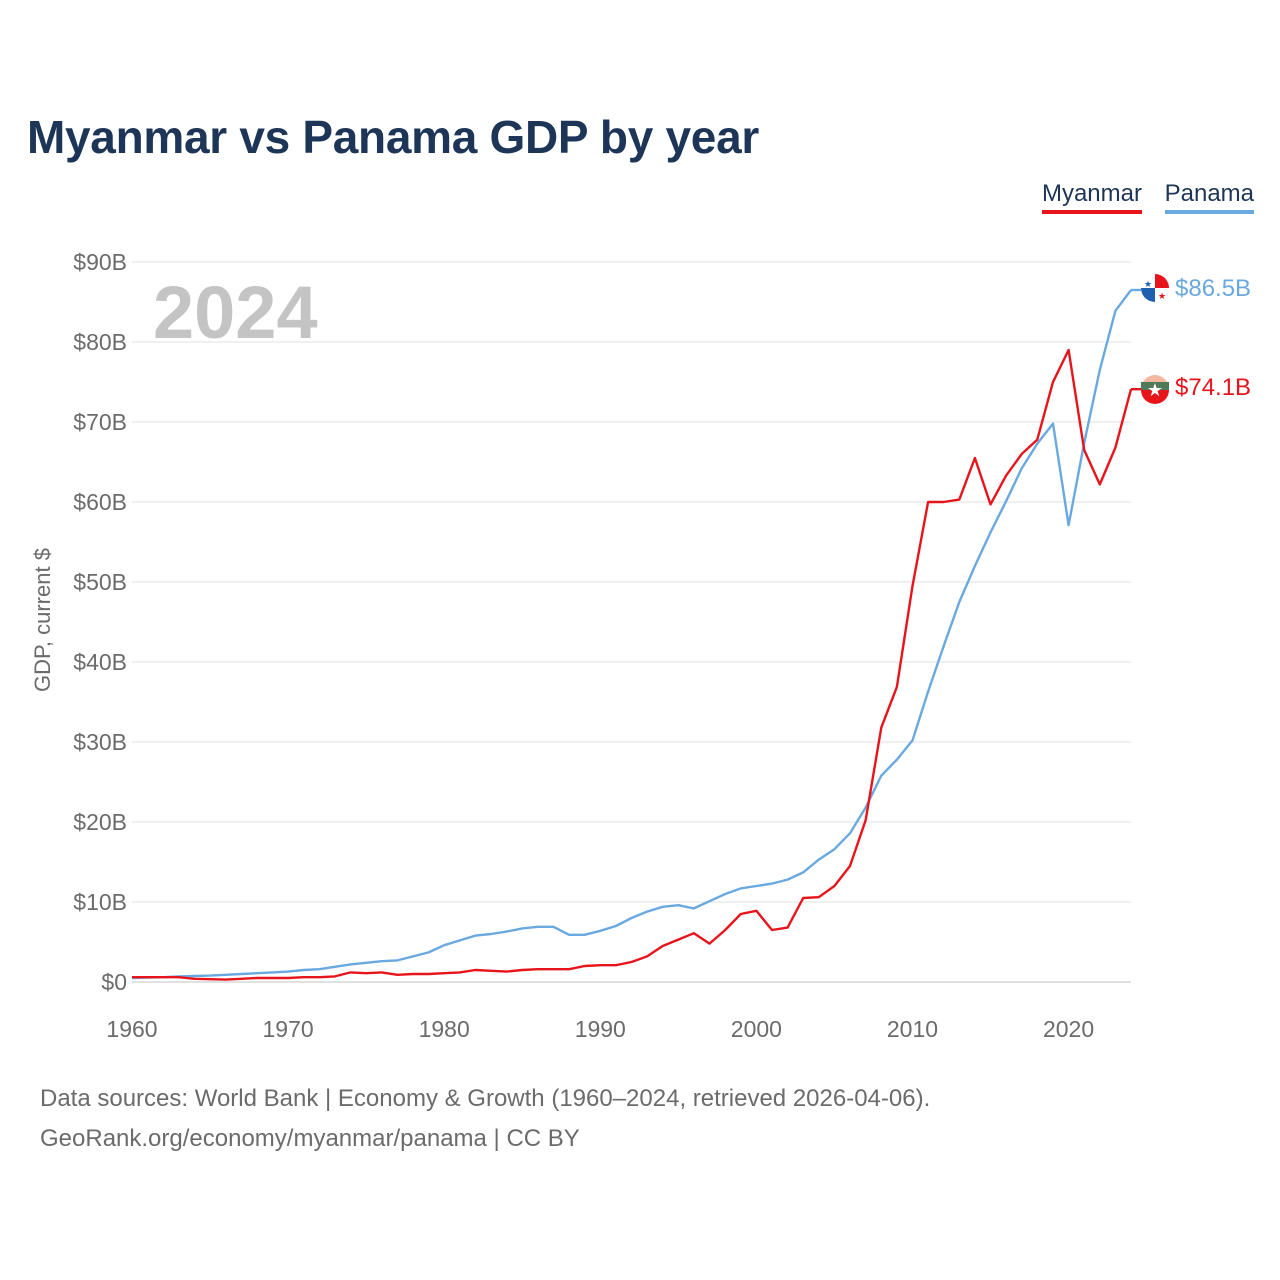 Image resolution: width=1280 pixels, height=1280 pixels. What do you see at coordinates (912, 1029) in the screenshot?
I see `x-tick-label: 2010` at bounding box center [912, 1029].